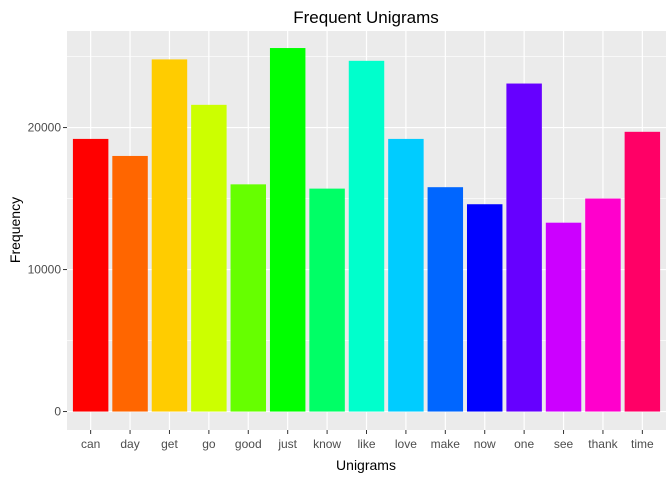 The width and height of the screenshot is (672, 480). What do you see at coordinates (130, 283) in the screenshot?
I see `bar-day` at bounding box center [130, 283].